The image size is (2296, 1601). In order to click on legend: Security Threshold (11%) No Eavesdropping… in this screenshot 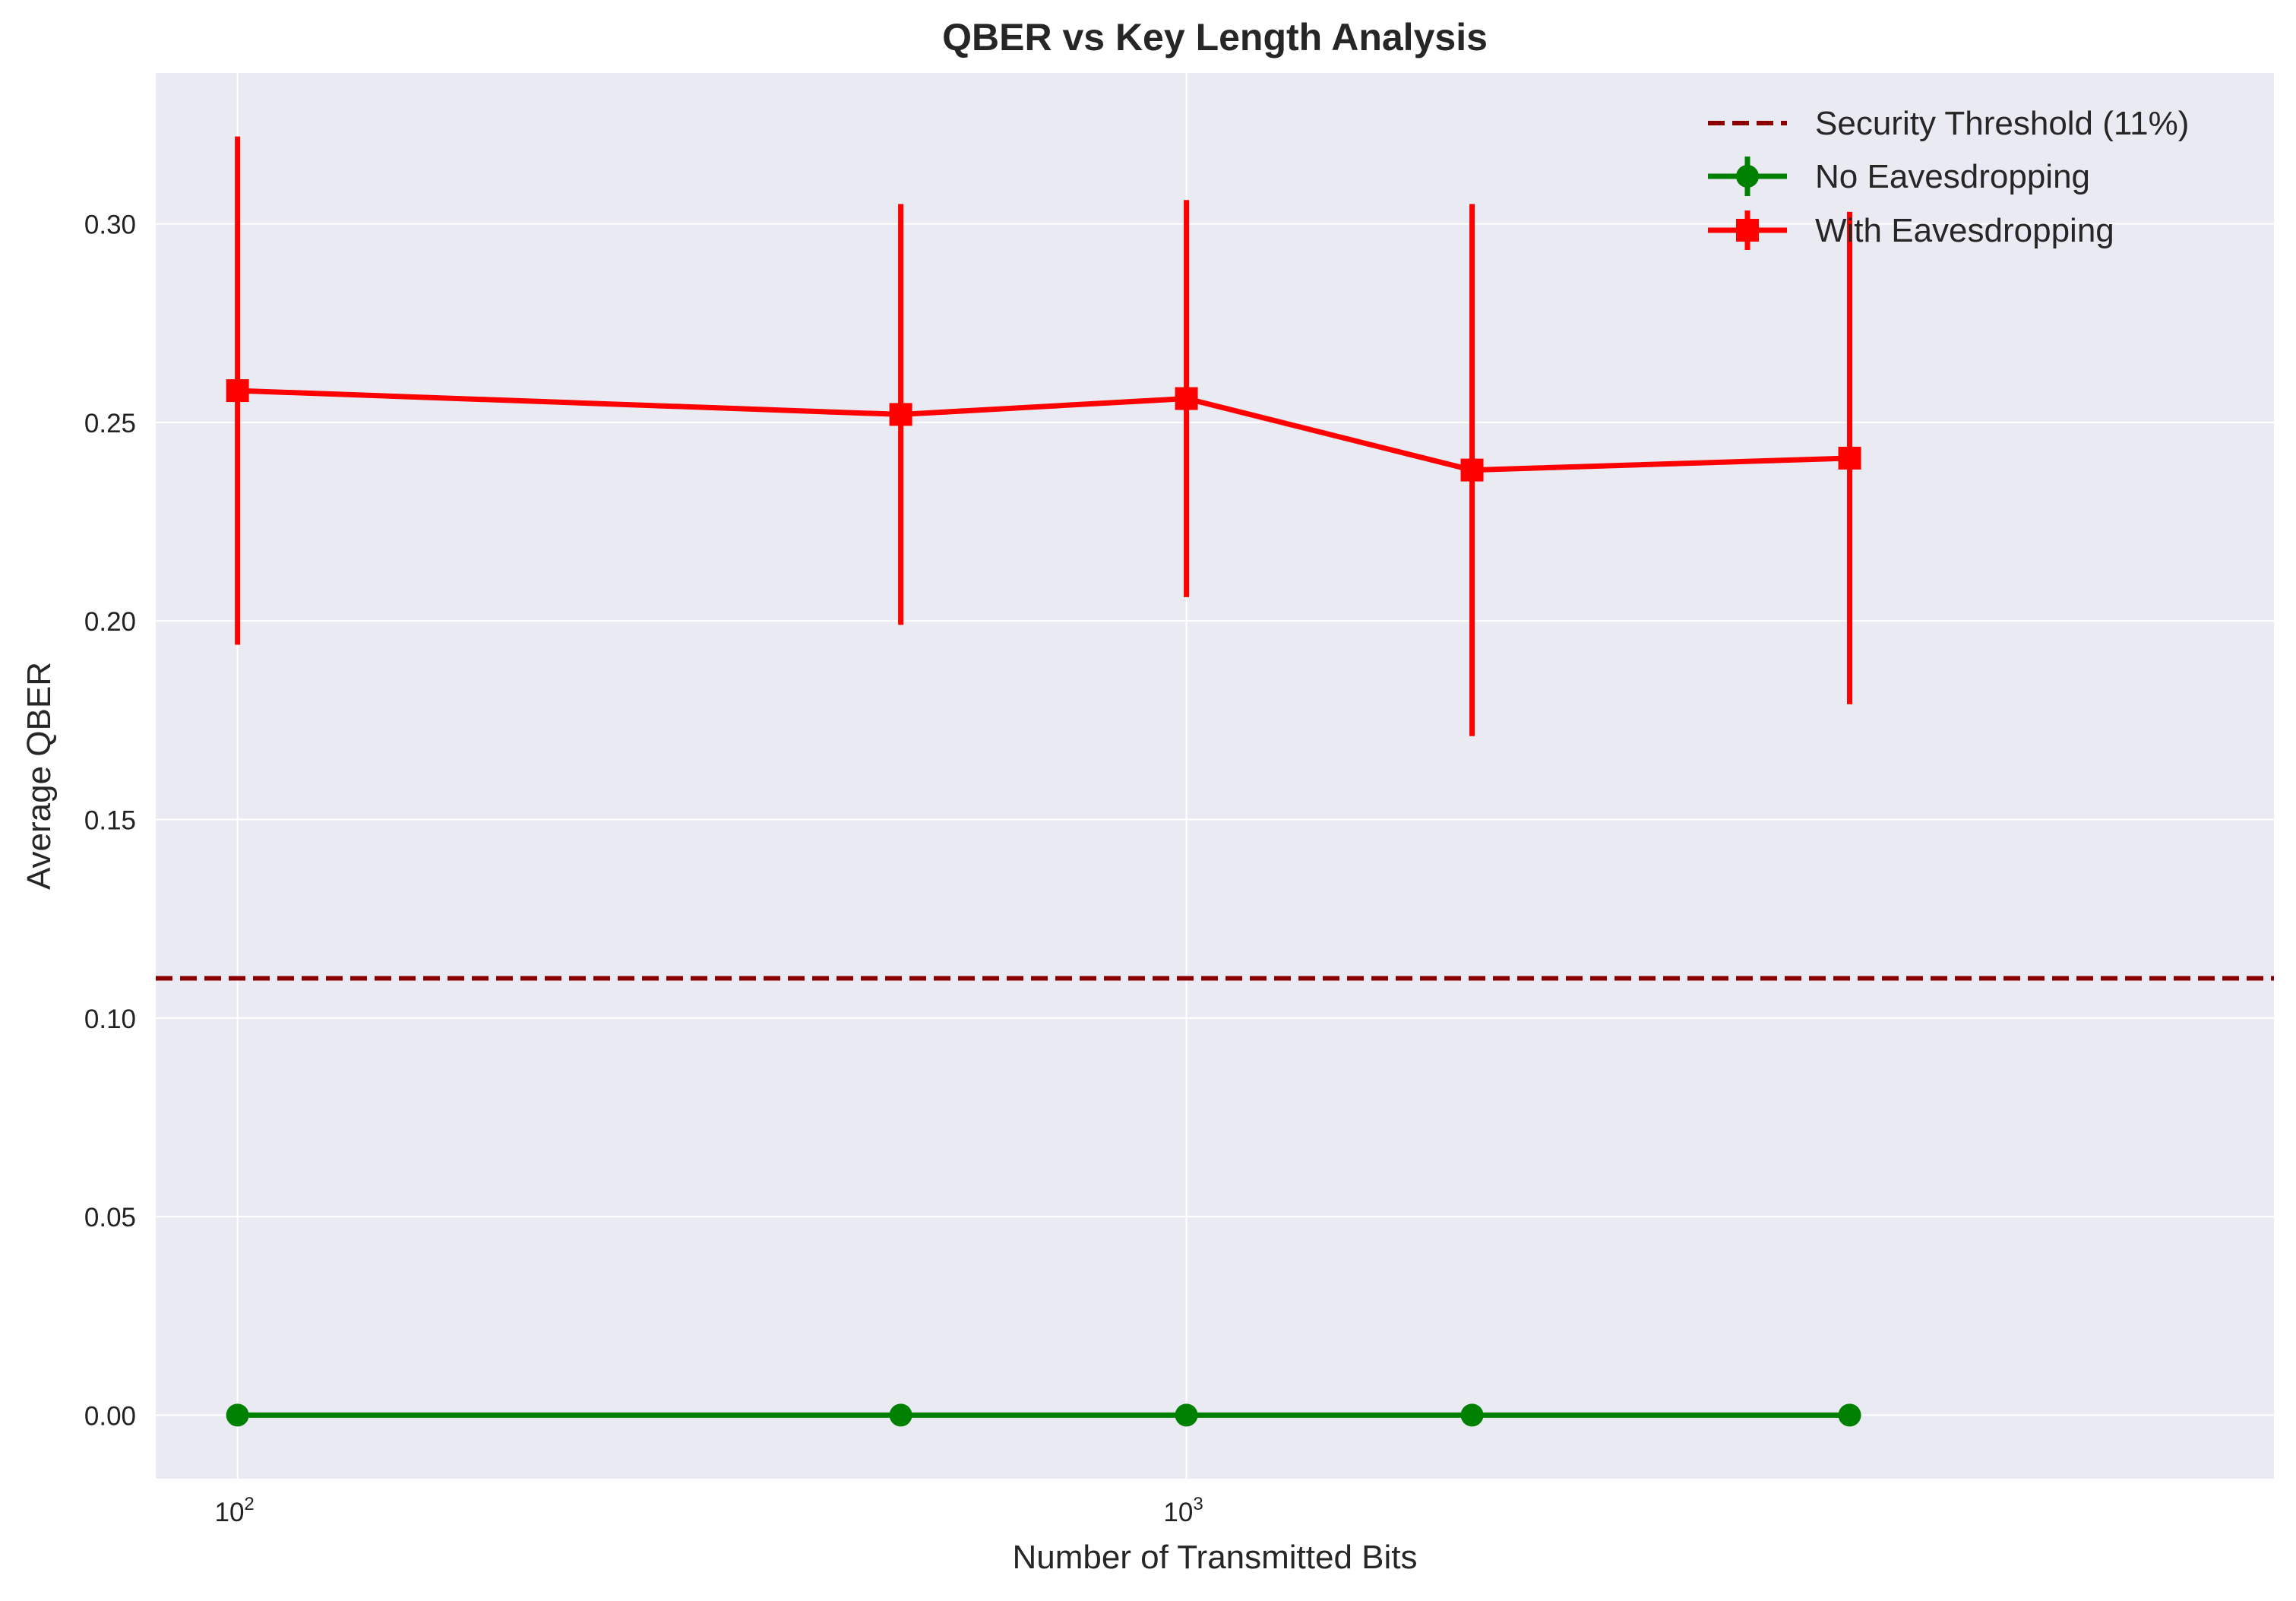, I will do `click(1948, 177)`.